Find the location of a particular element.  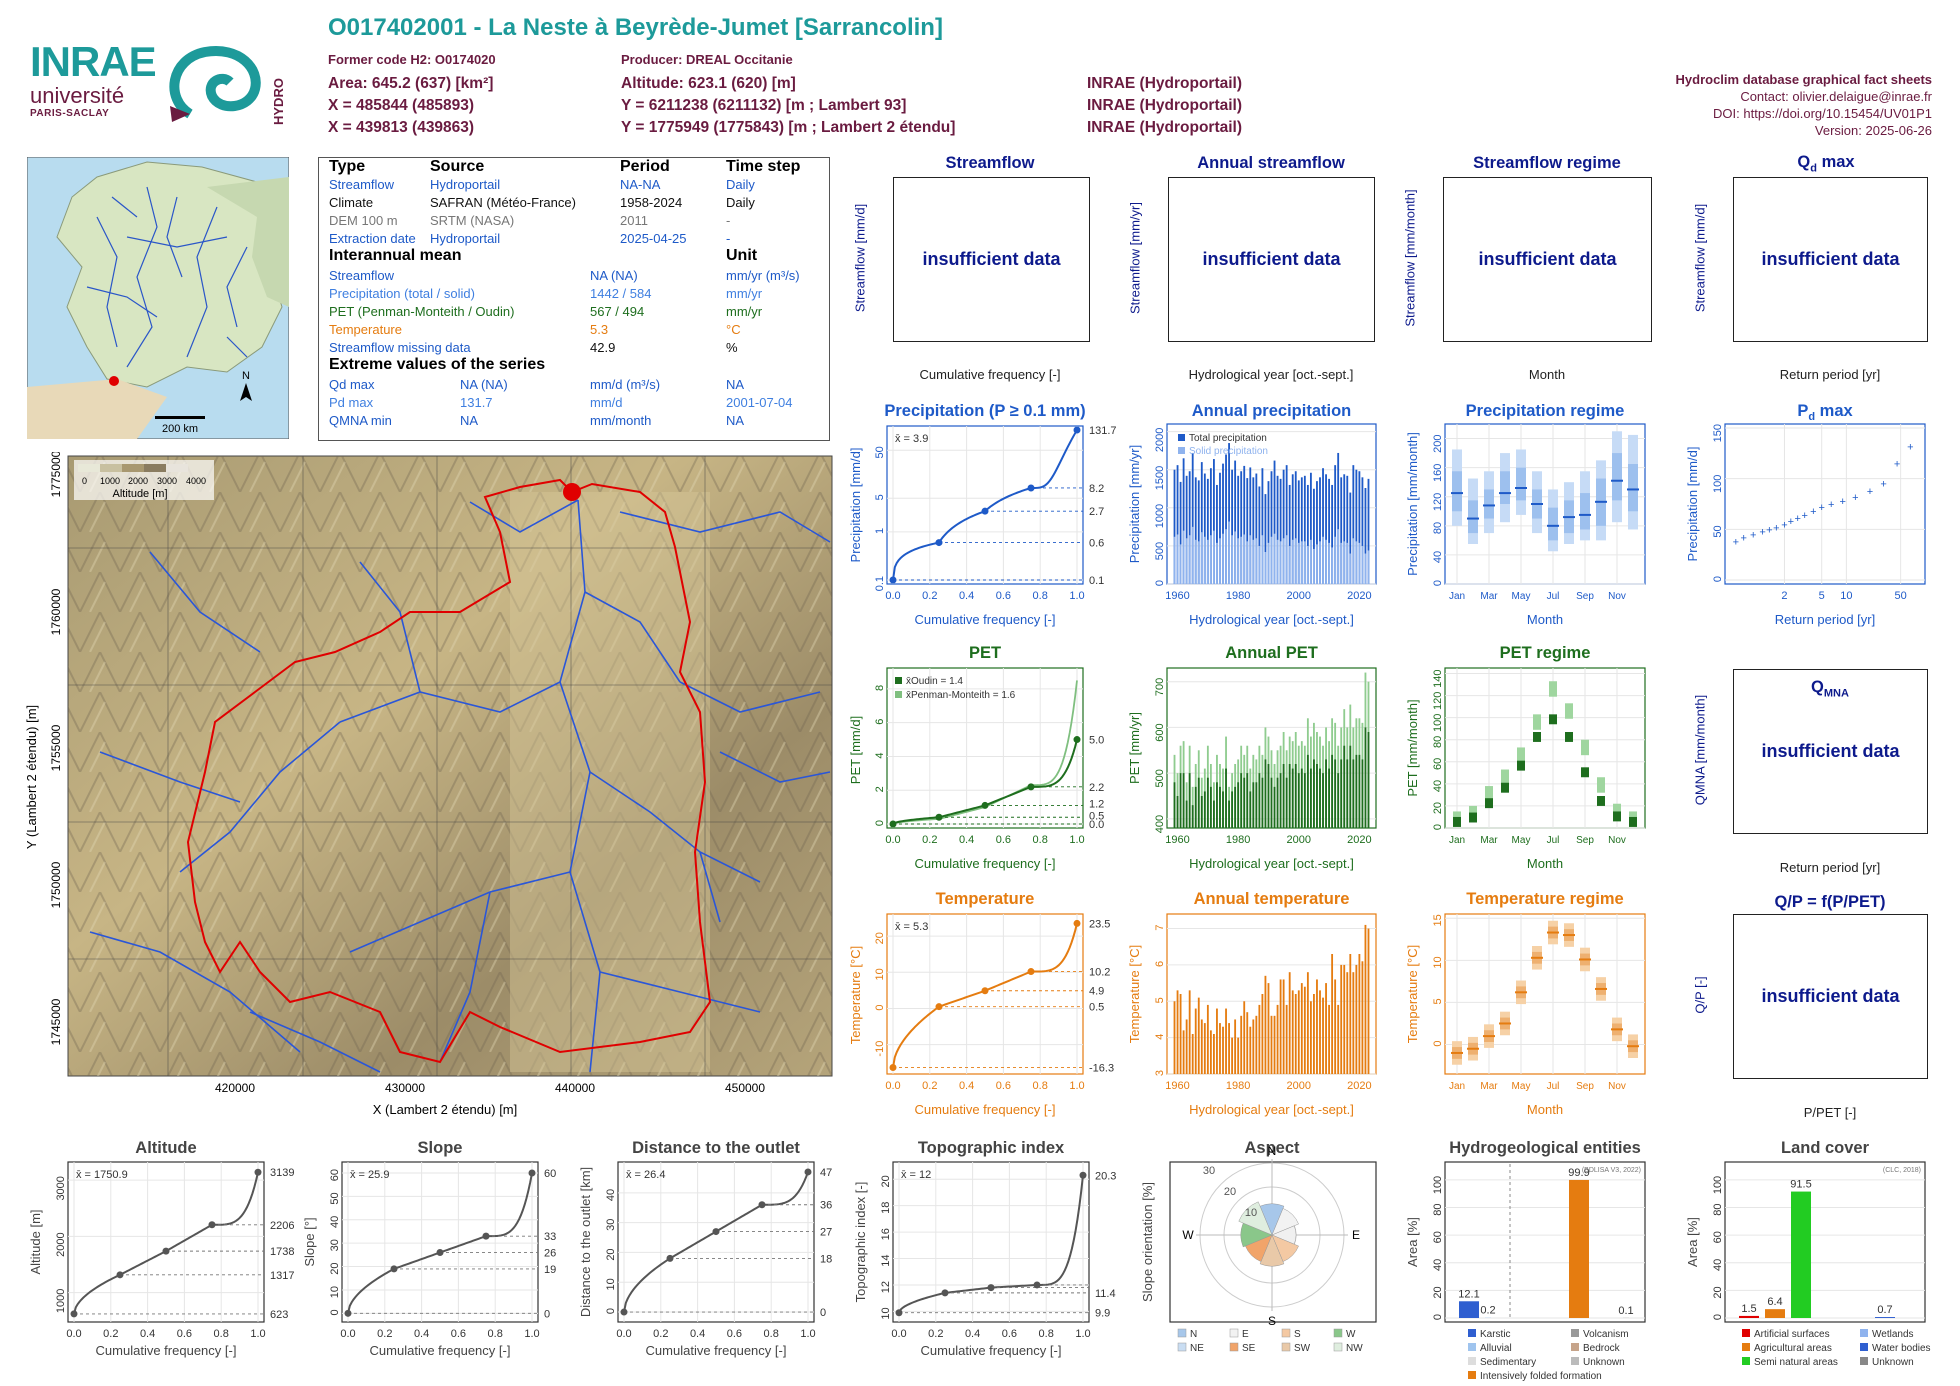

qd-max-xlabel: Return period [yr] is located at coordinates (1830, 374).